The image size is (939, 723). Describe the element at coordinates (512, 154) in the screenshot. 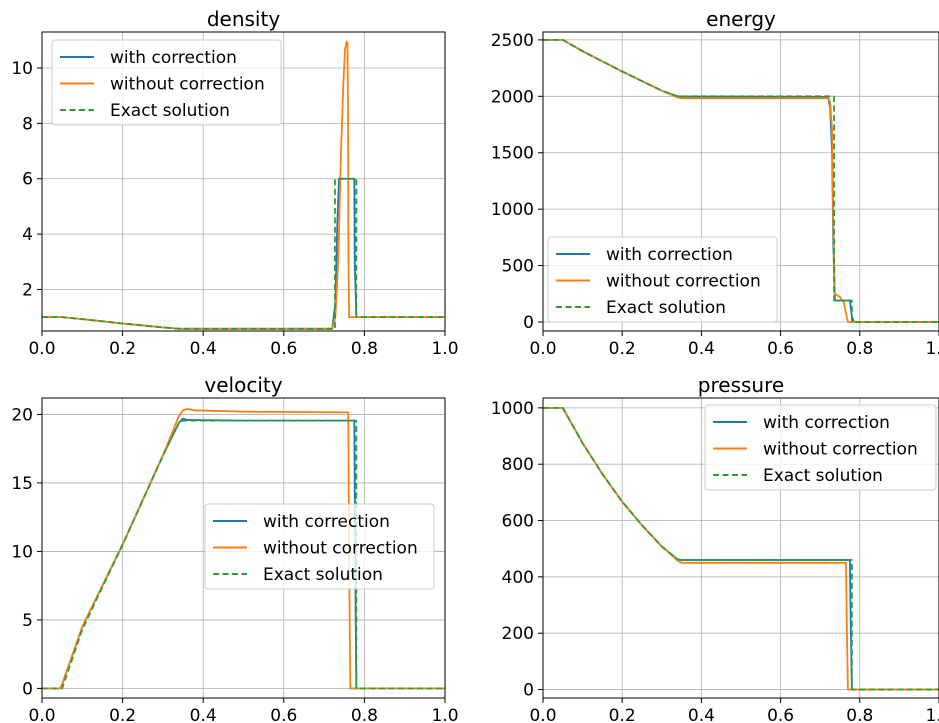

I see `y-tick-label: 1500` at that location.